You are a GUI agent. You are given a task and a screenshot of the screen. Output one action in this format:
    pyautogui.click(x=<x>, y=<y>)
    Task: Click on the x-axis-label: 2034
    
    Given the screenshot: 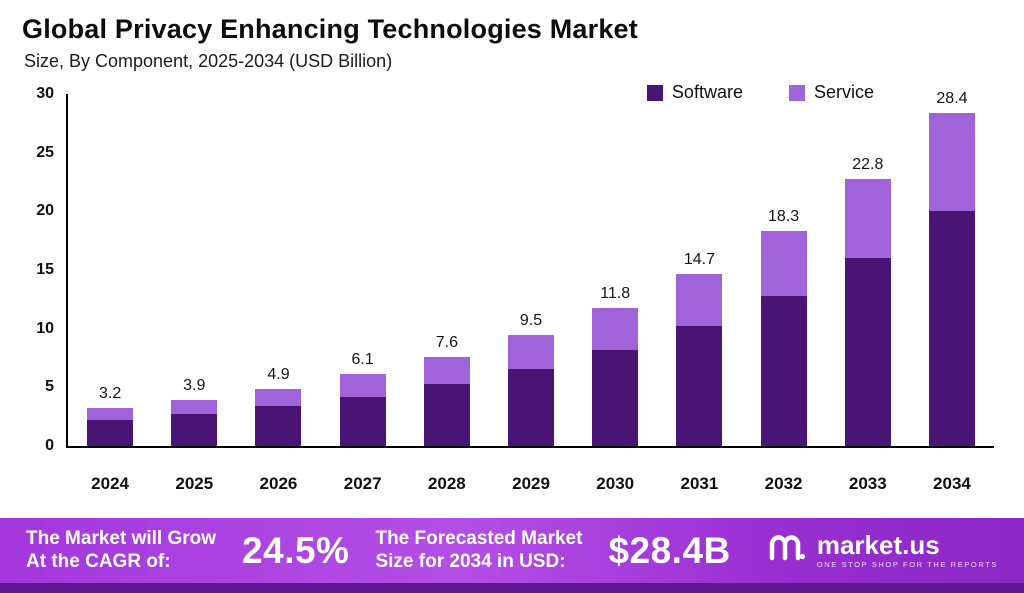 What is the action you would take?
    pyautogui.click(x=952, y=483)
    